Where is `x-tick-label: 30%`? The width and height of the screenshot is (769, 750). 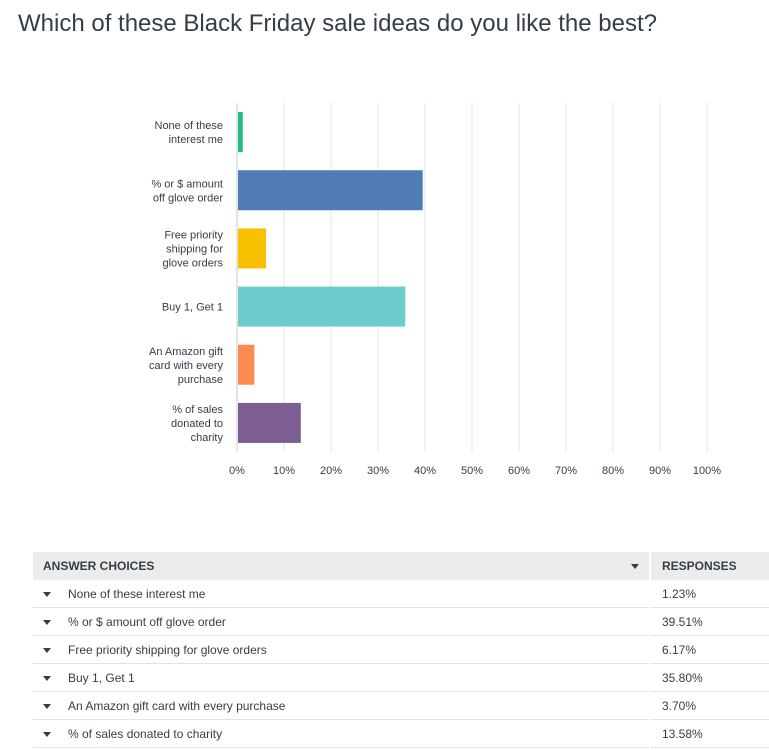 x-tick-label: 30% is located at coordinates (378, 471).